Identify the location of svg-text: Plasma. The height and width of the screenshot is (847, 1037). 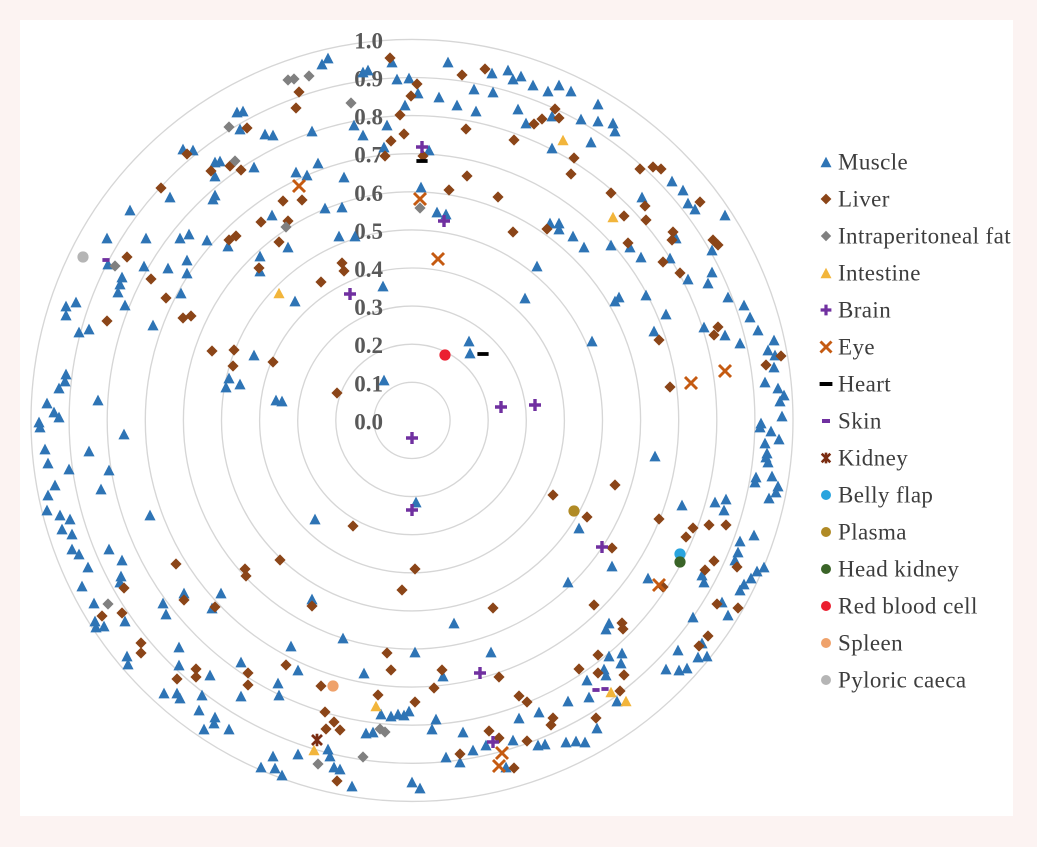
(872, 532).